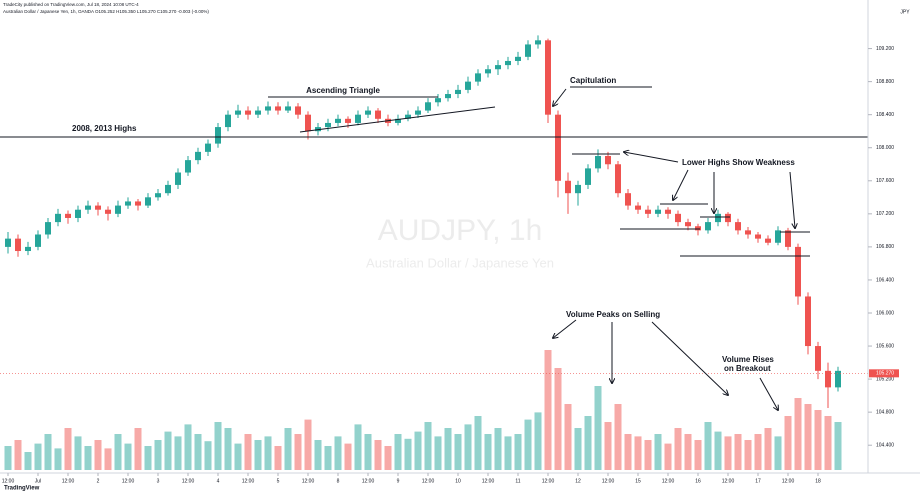 The width and height of the screenshot is (920, 495). I want to click on price-axis, so click(894, 247).